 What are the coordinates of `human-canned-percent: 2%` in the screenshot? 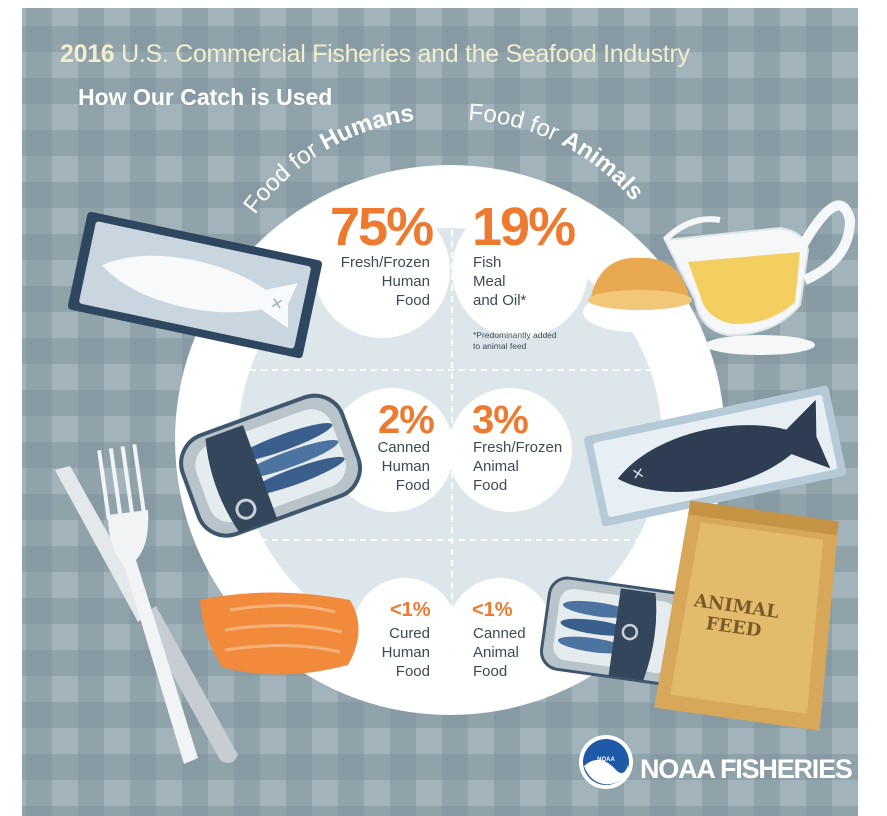 It's located at (406, 420).